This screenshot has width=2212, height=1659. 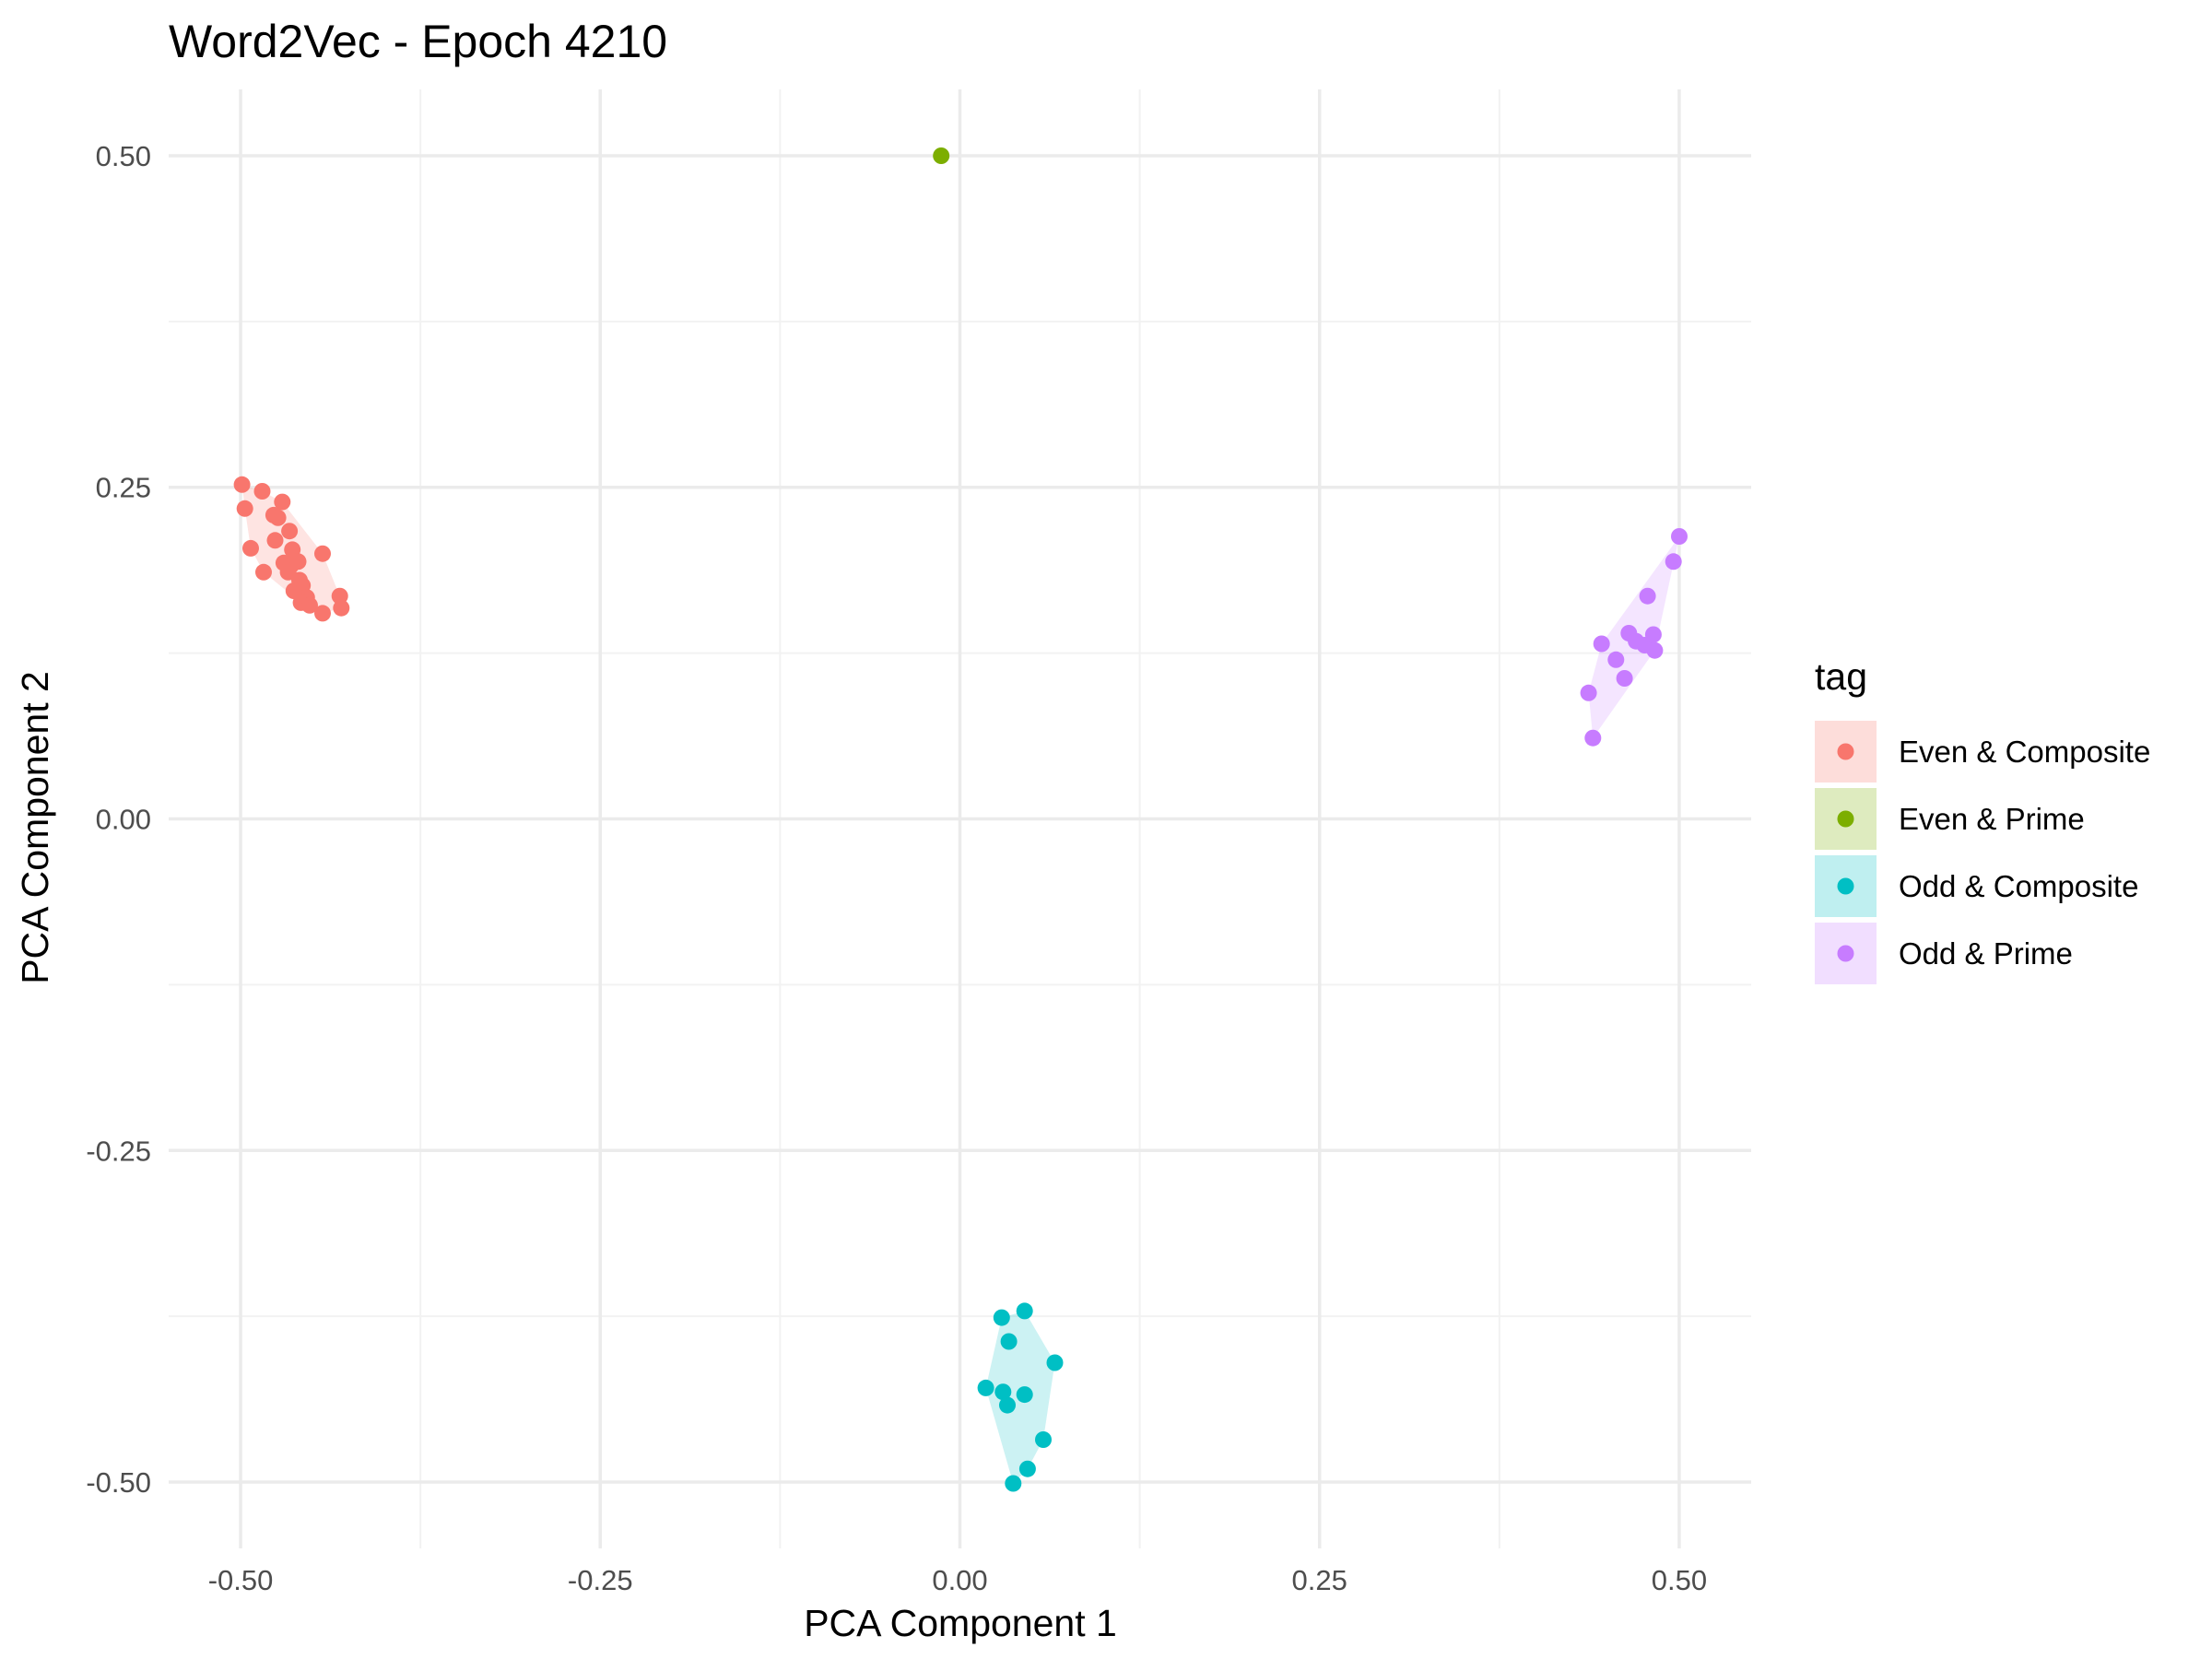 I want to click on legend-item: Odd & Prime, so click(x=1944, y=953).